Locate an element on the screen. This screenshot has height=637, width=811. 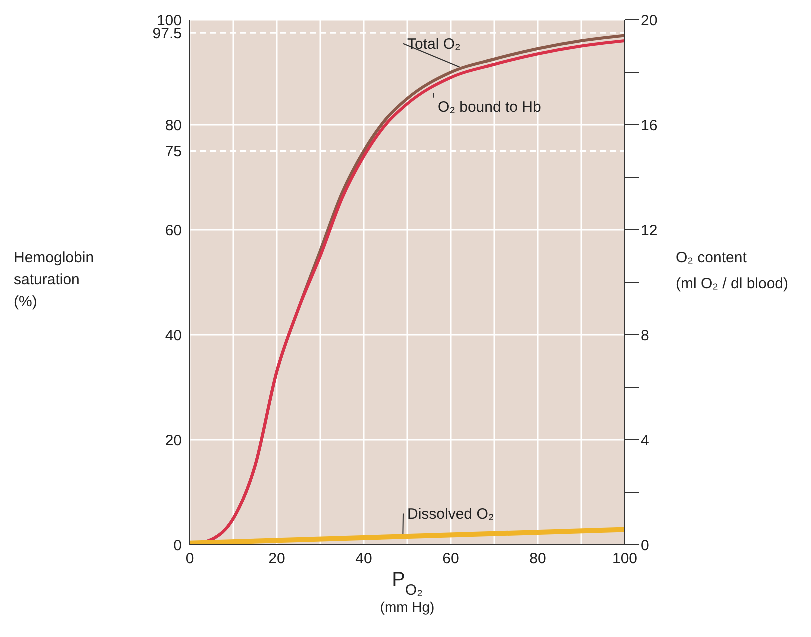
series-label: O₂ bound to Hb is located at coordinates (490, 107).